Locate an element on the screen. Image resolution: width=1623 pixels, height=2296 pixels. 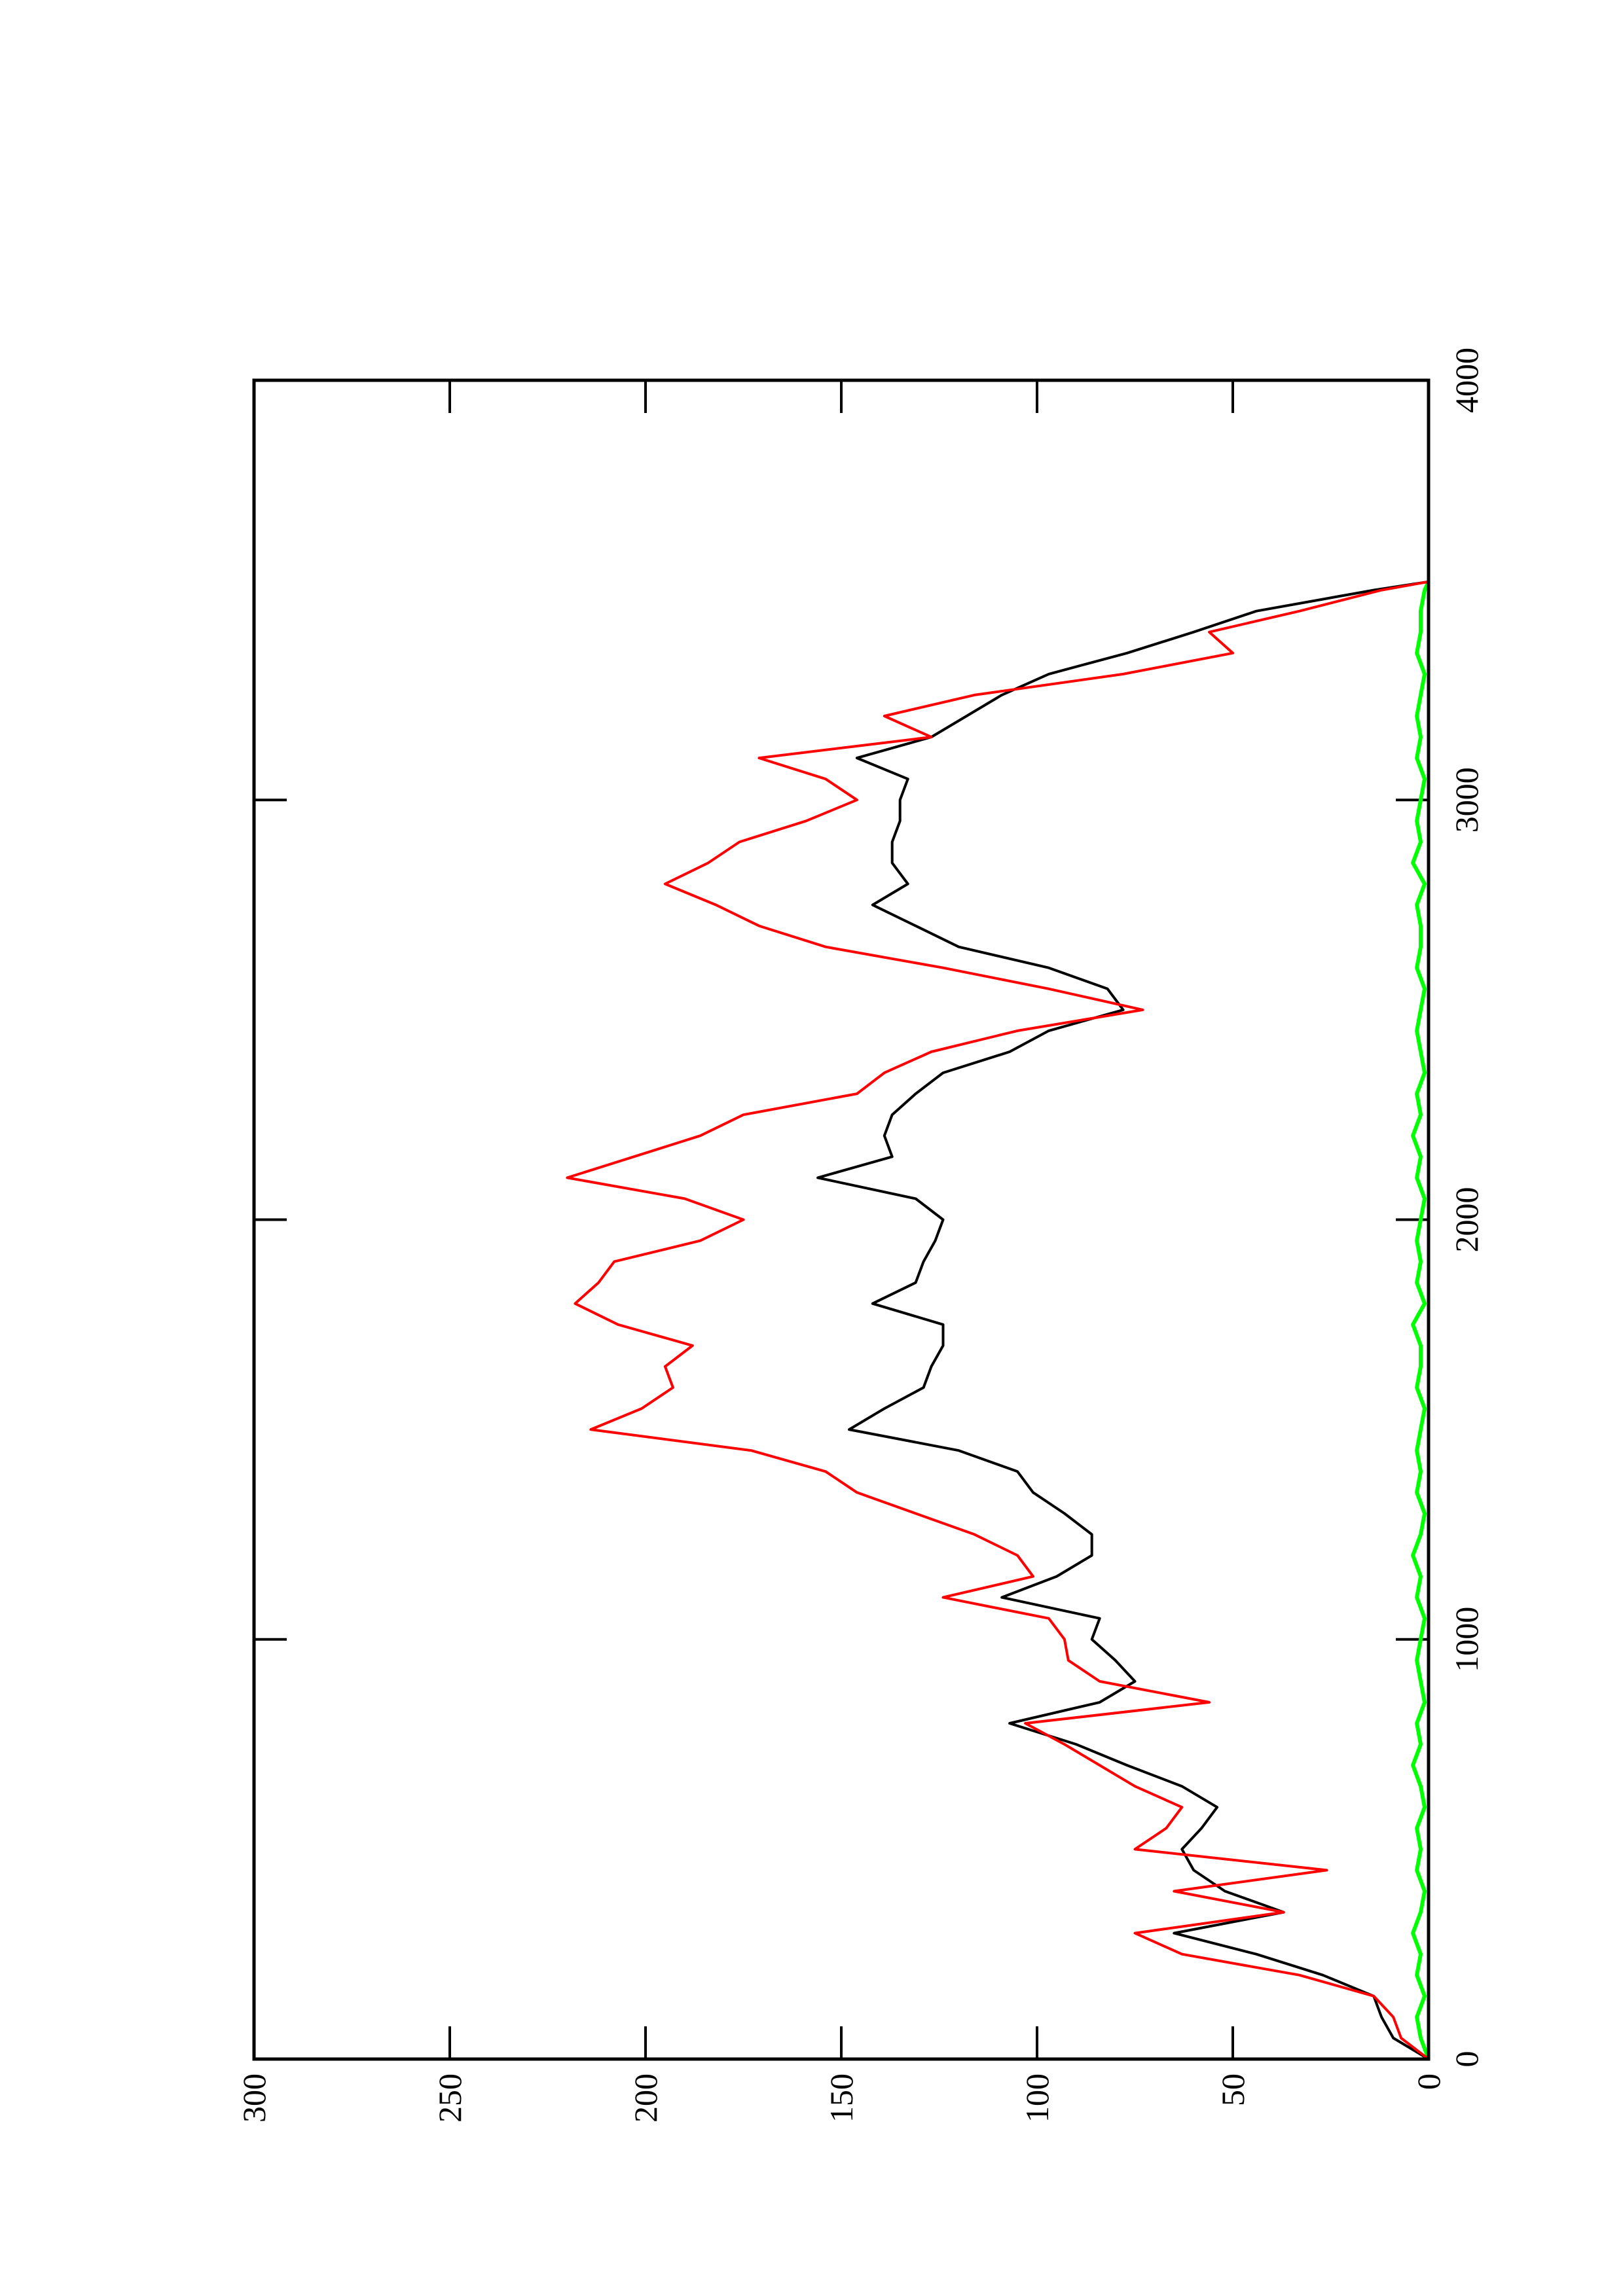
x-tick-label: 3000 is located at coordinates (1466, 800).